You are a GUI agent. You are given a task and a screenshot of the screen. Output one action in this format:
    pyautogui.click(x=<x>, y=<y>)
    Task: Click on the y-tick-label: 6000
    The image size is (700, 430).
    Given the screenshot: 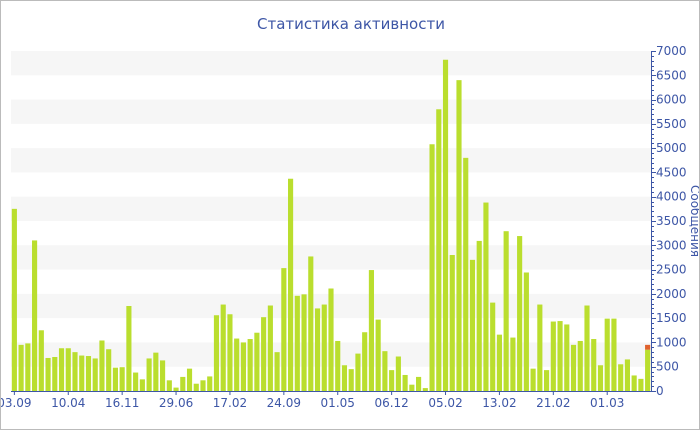 What is the action you would take?
    pyautogui.click(x=671, y=100)
    